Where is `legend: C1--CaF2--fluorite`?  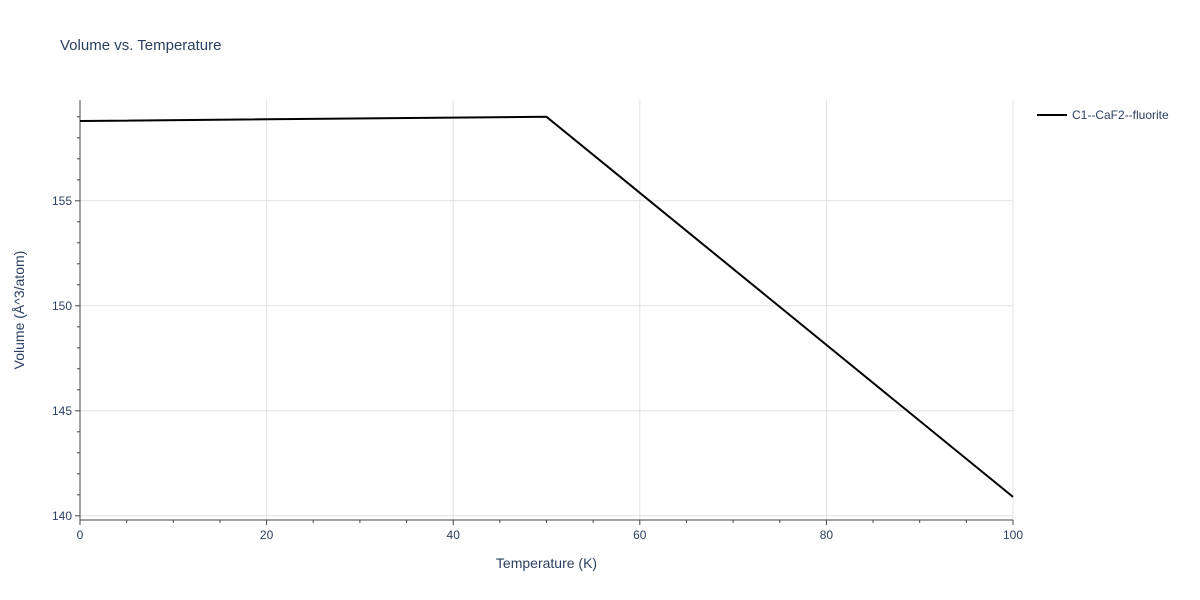 legend: C1--CaF2--fluorite is located at coordinates (1103, 115).